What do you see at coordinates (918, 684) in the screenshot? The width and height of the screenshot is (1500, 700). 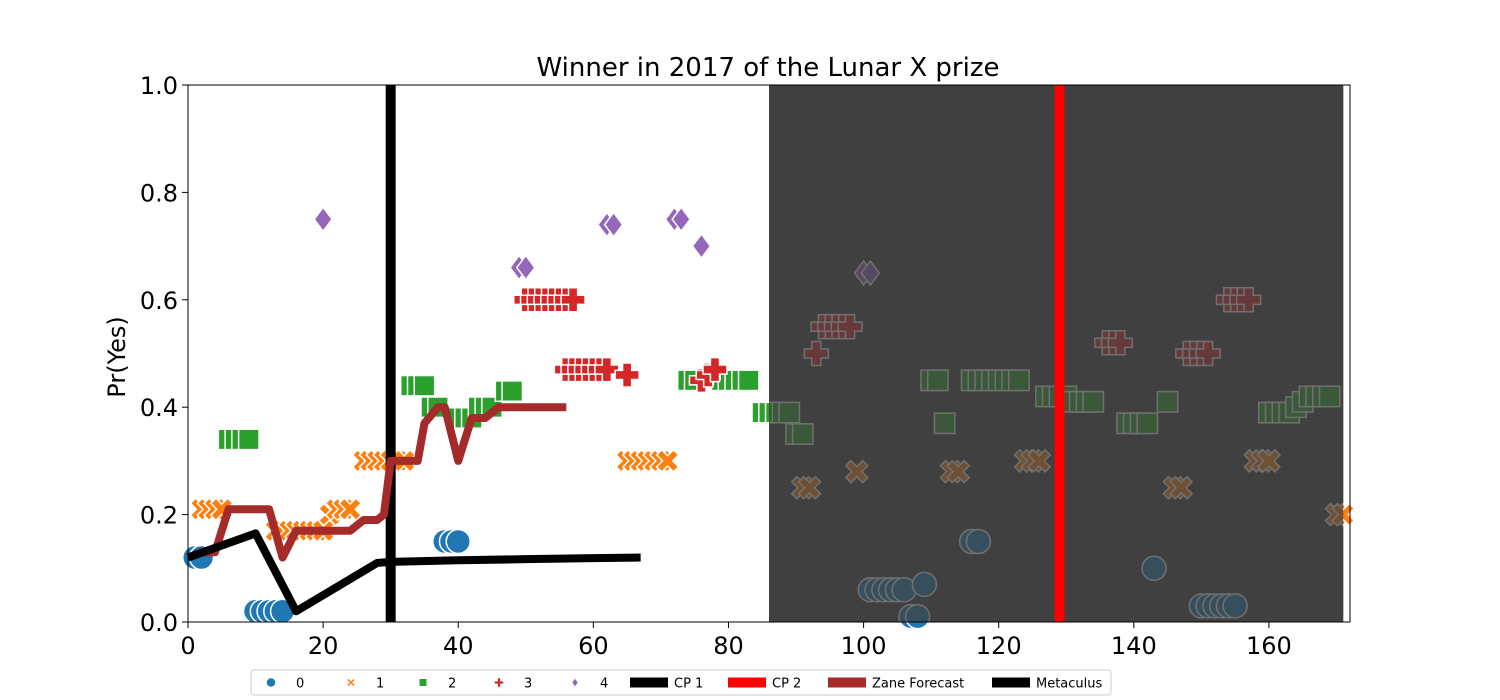 I see `legend-label: Zane Forecast` at bounding box center [918, 684].